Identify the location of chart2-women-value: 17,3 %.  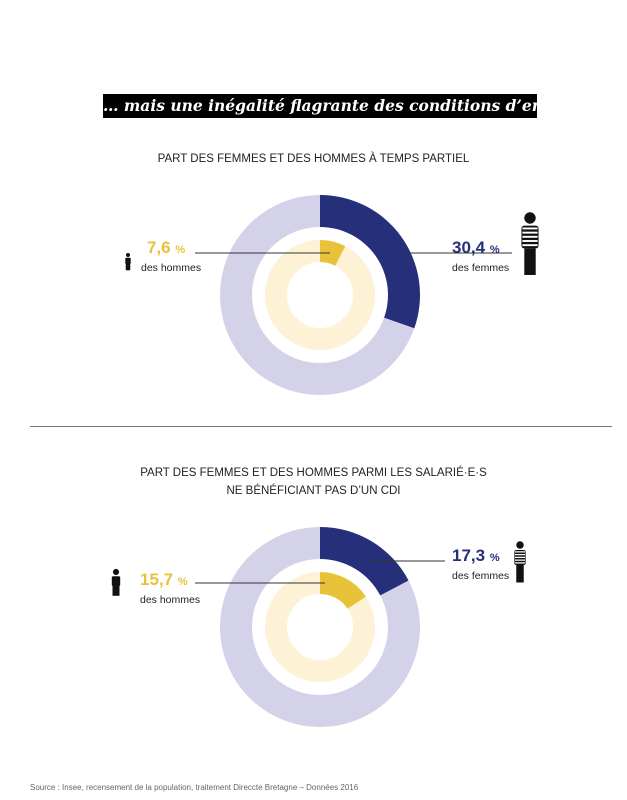
(476, 555).